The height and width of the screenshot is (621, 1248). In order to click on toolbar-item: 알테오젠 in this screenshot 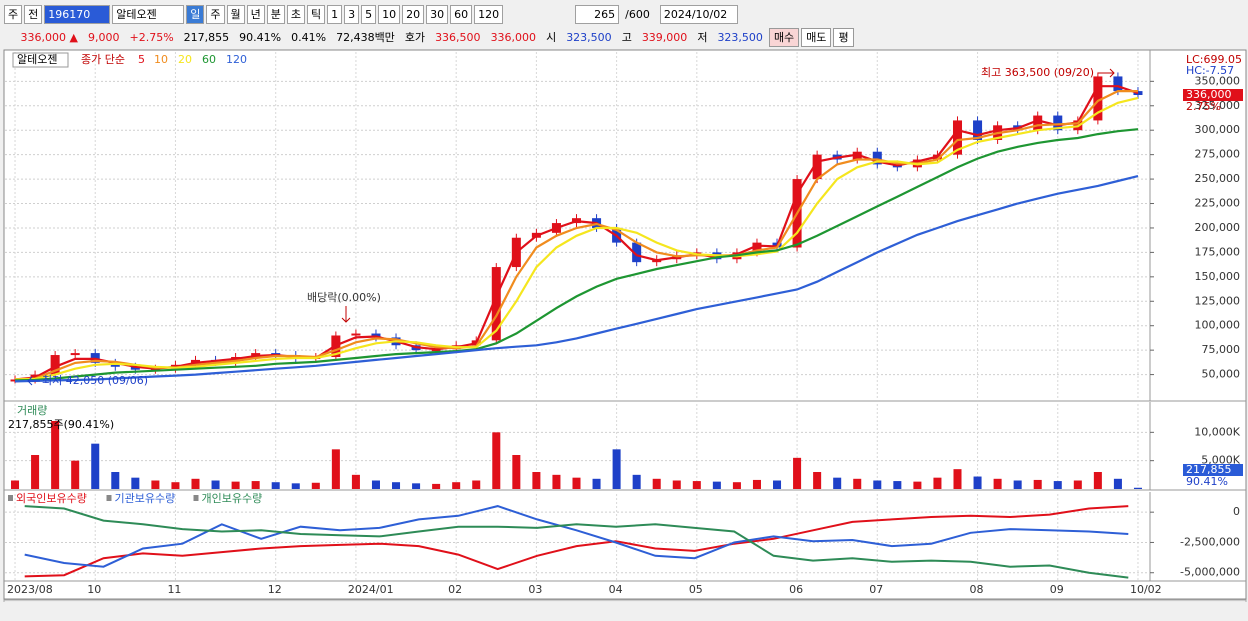, I will do `click(148, 14)`.